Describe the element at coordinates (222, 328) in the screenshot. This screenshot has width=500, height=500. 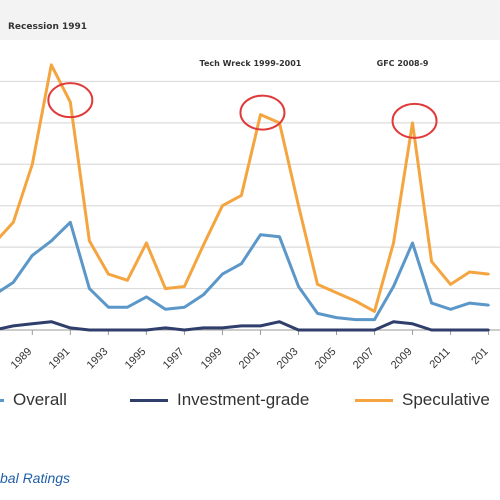
I see `point-investment_grade-1999` at that location.